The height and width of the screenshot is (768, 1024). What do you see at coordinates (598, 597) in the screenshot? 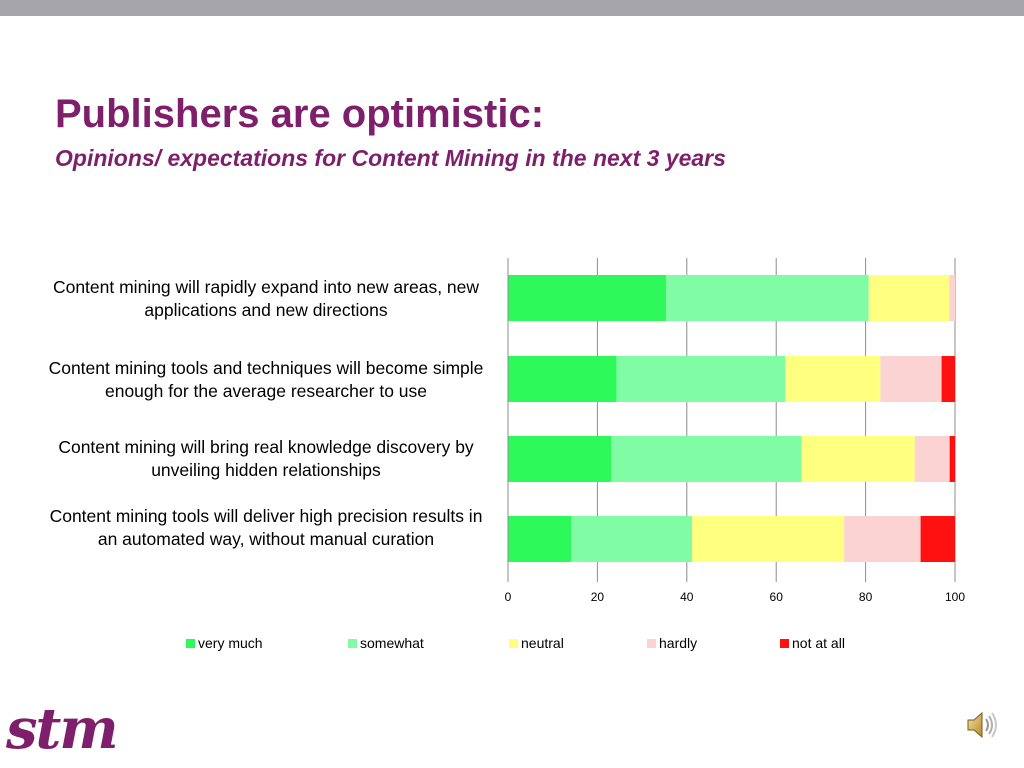
I see `x-tick-label: 20` at bounding box center [598, 597].